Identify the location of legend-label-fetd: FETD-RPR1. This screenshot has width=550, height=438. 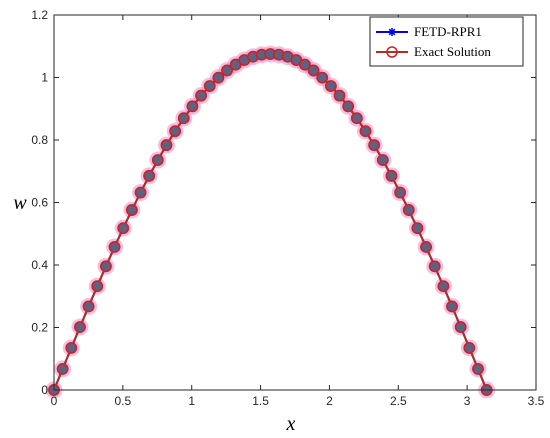
(448, 31).